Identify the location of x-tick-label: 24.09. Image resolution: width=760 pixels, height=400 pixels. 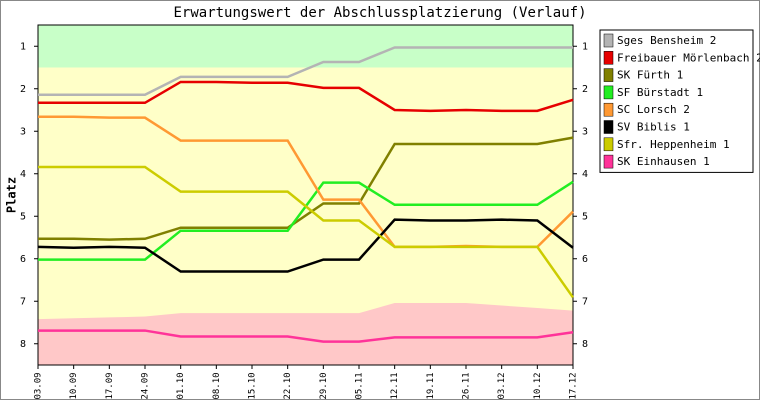
(146, 385).